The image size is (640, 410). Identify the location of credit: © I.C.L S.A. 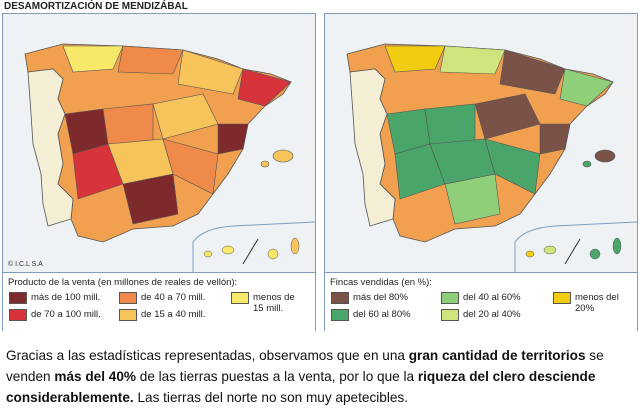
(25, 264).